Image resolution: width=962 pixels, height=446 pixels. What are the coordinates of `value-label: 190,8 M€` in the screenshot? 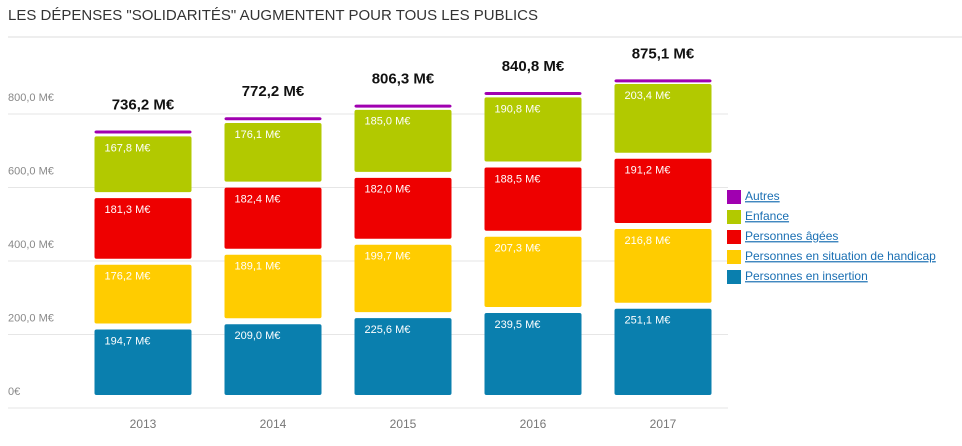 It's located at (518, 109).